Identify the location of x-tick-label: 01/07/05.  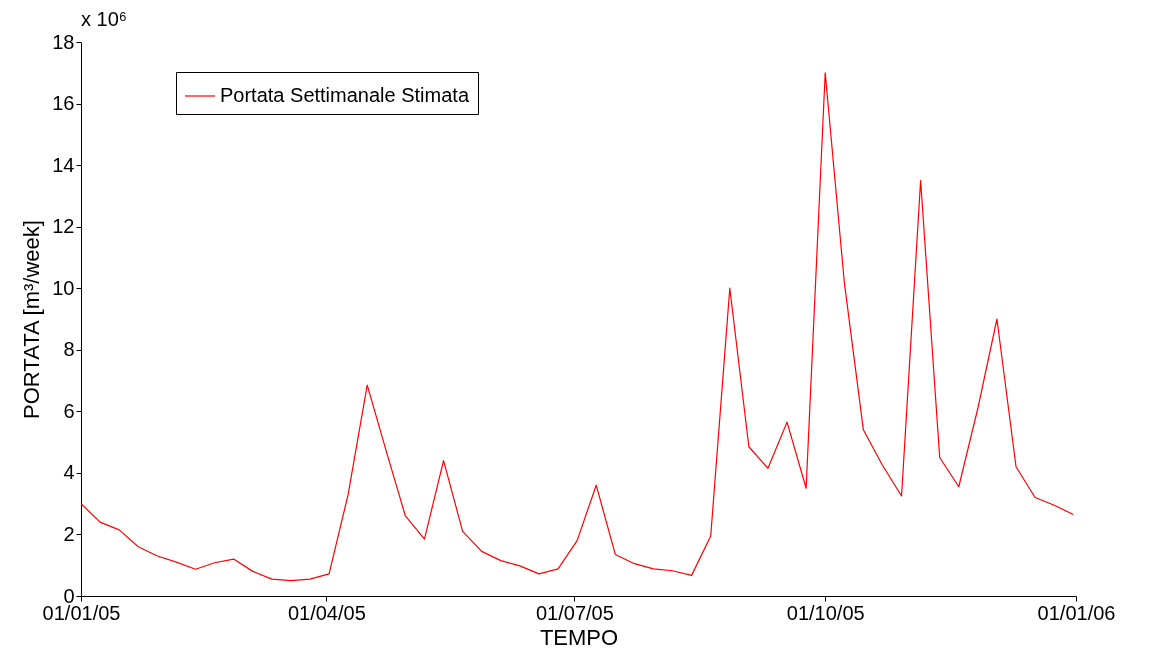
(574, 612).